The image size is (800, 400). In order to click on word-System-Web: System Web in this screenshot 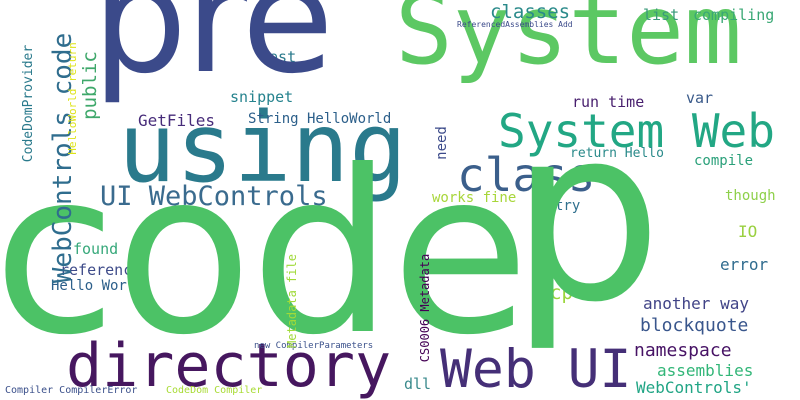, I will do `click(636, 131)`.